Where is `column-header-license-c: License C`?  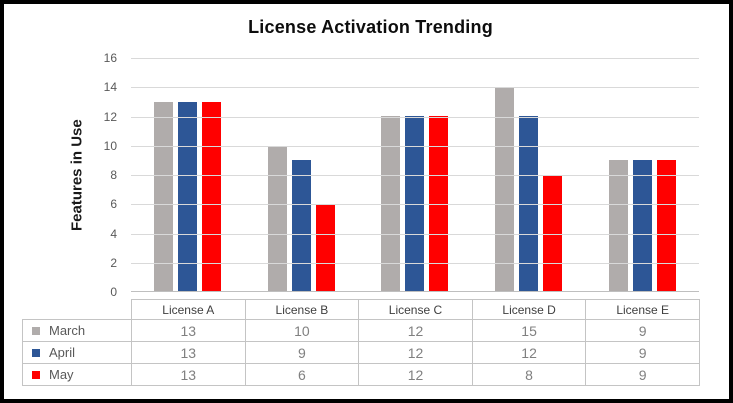
column-header-license-c: License C is located at coordinates (415, 309).